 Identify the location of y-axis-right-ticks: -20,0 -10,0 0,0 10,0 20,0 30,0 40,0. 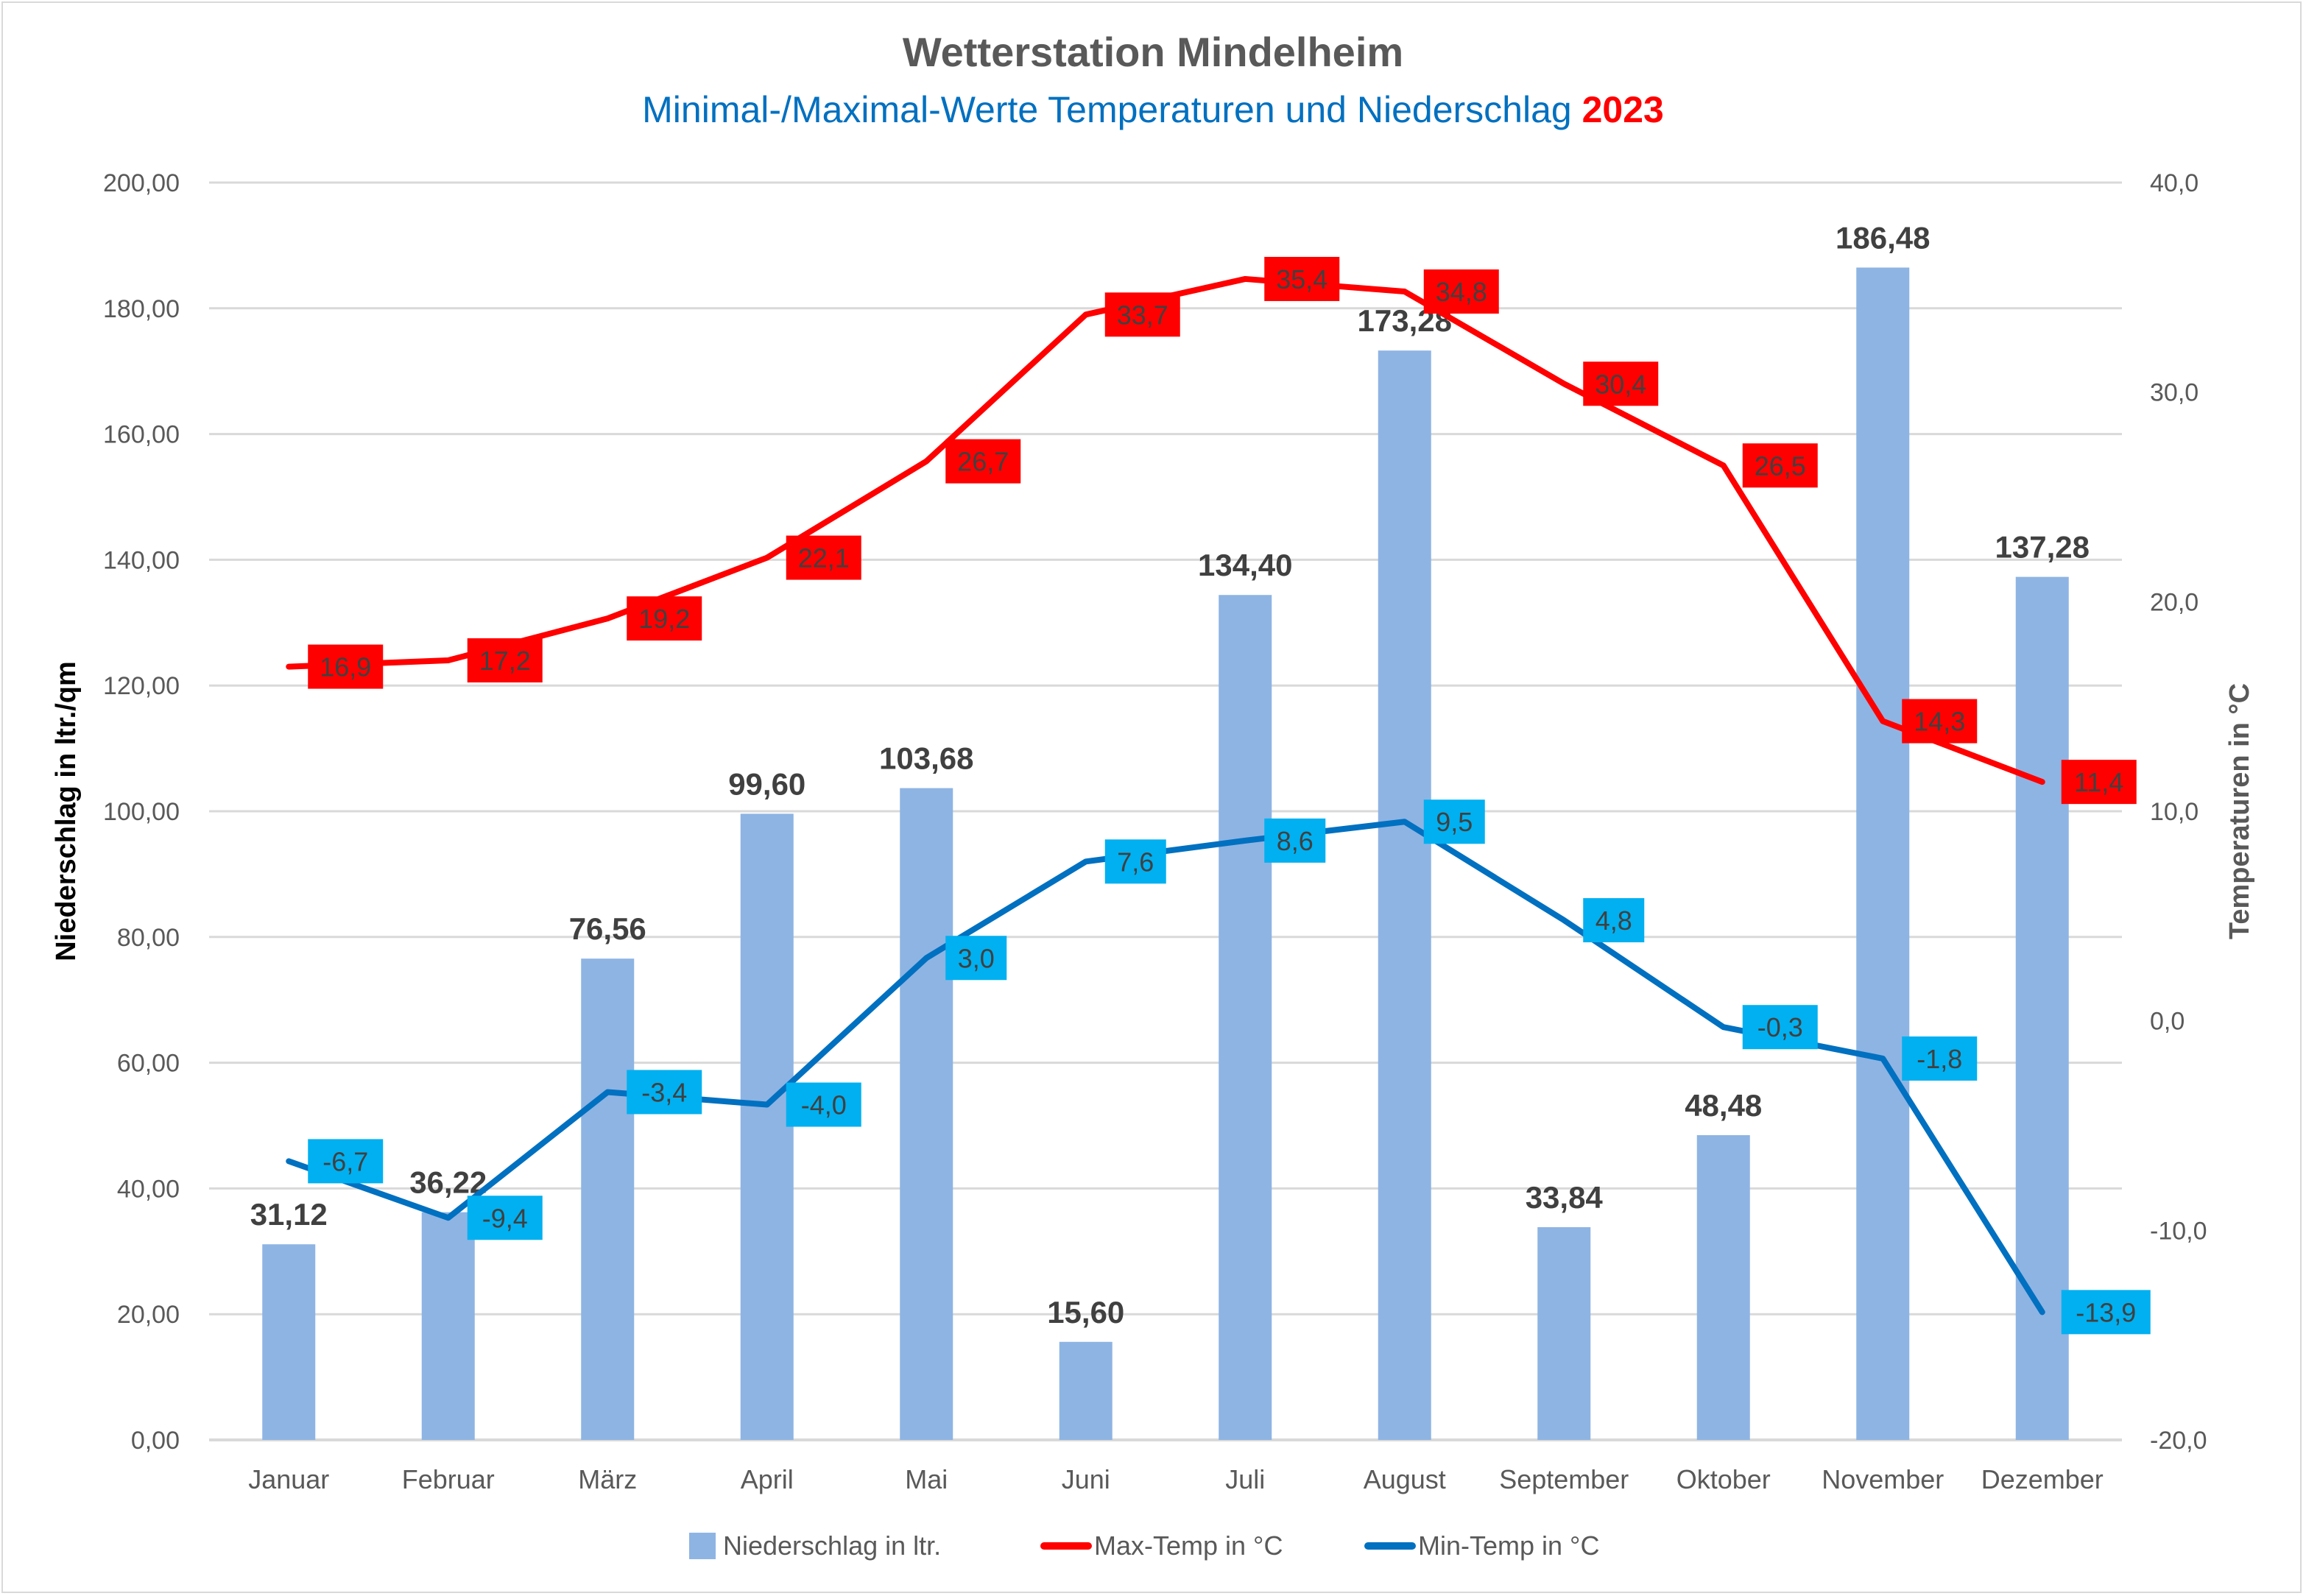
(2178, 812).